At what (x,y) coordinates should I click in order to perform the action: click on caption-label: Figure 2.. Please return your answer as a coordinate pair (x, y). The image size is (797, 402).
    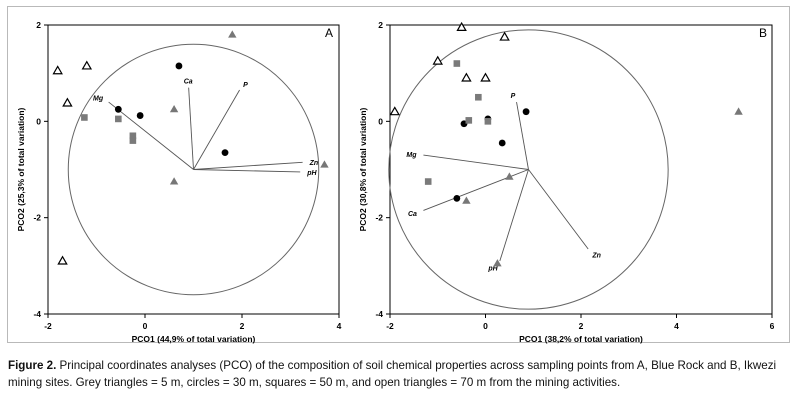
    Looking at the image, I should click on (32, 365).